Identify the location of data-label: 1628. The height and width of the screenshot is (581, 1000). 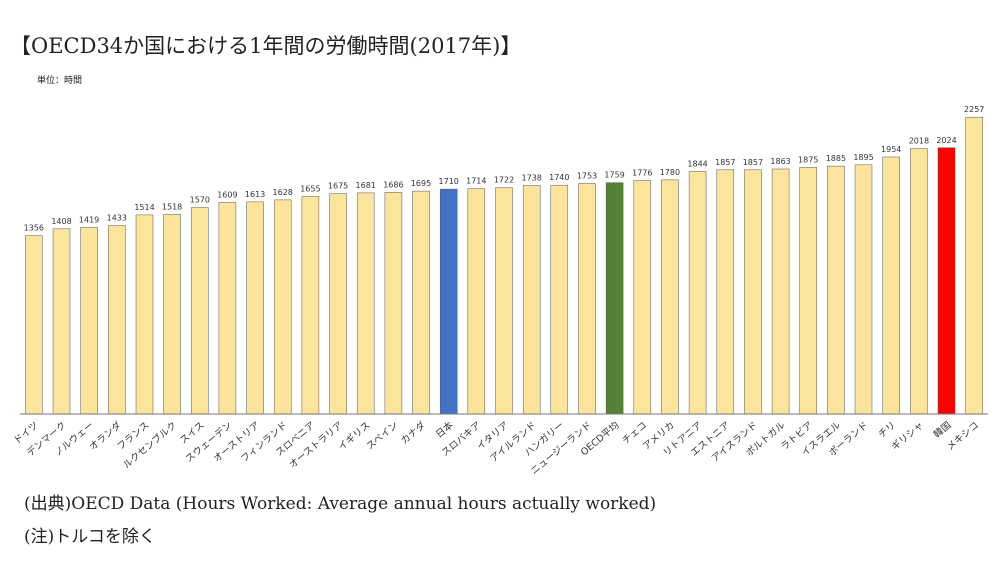
(283, 192).